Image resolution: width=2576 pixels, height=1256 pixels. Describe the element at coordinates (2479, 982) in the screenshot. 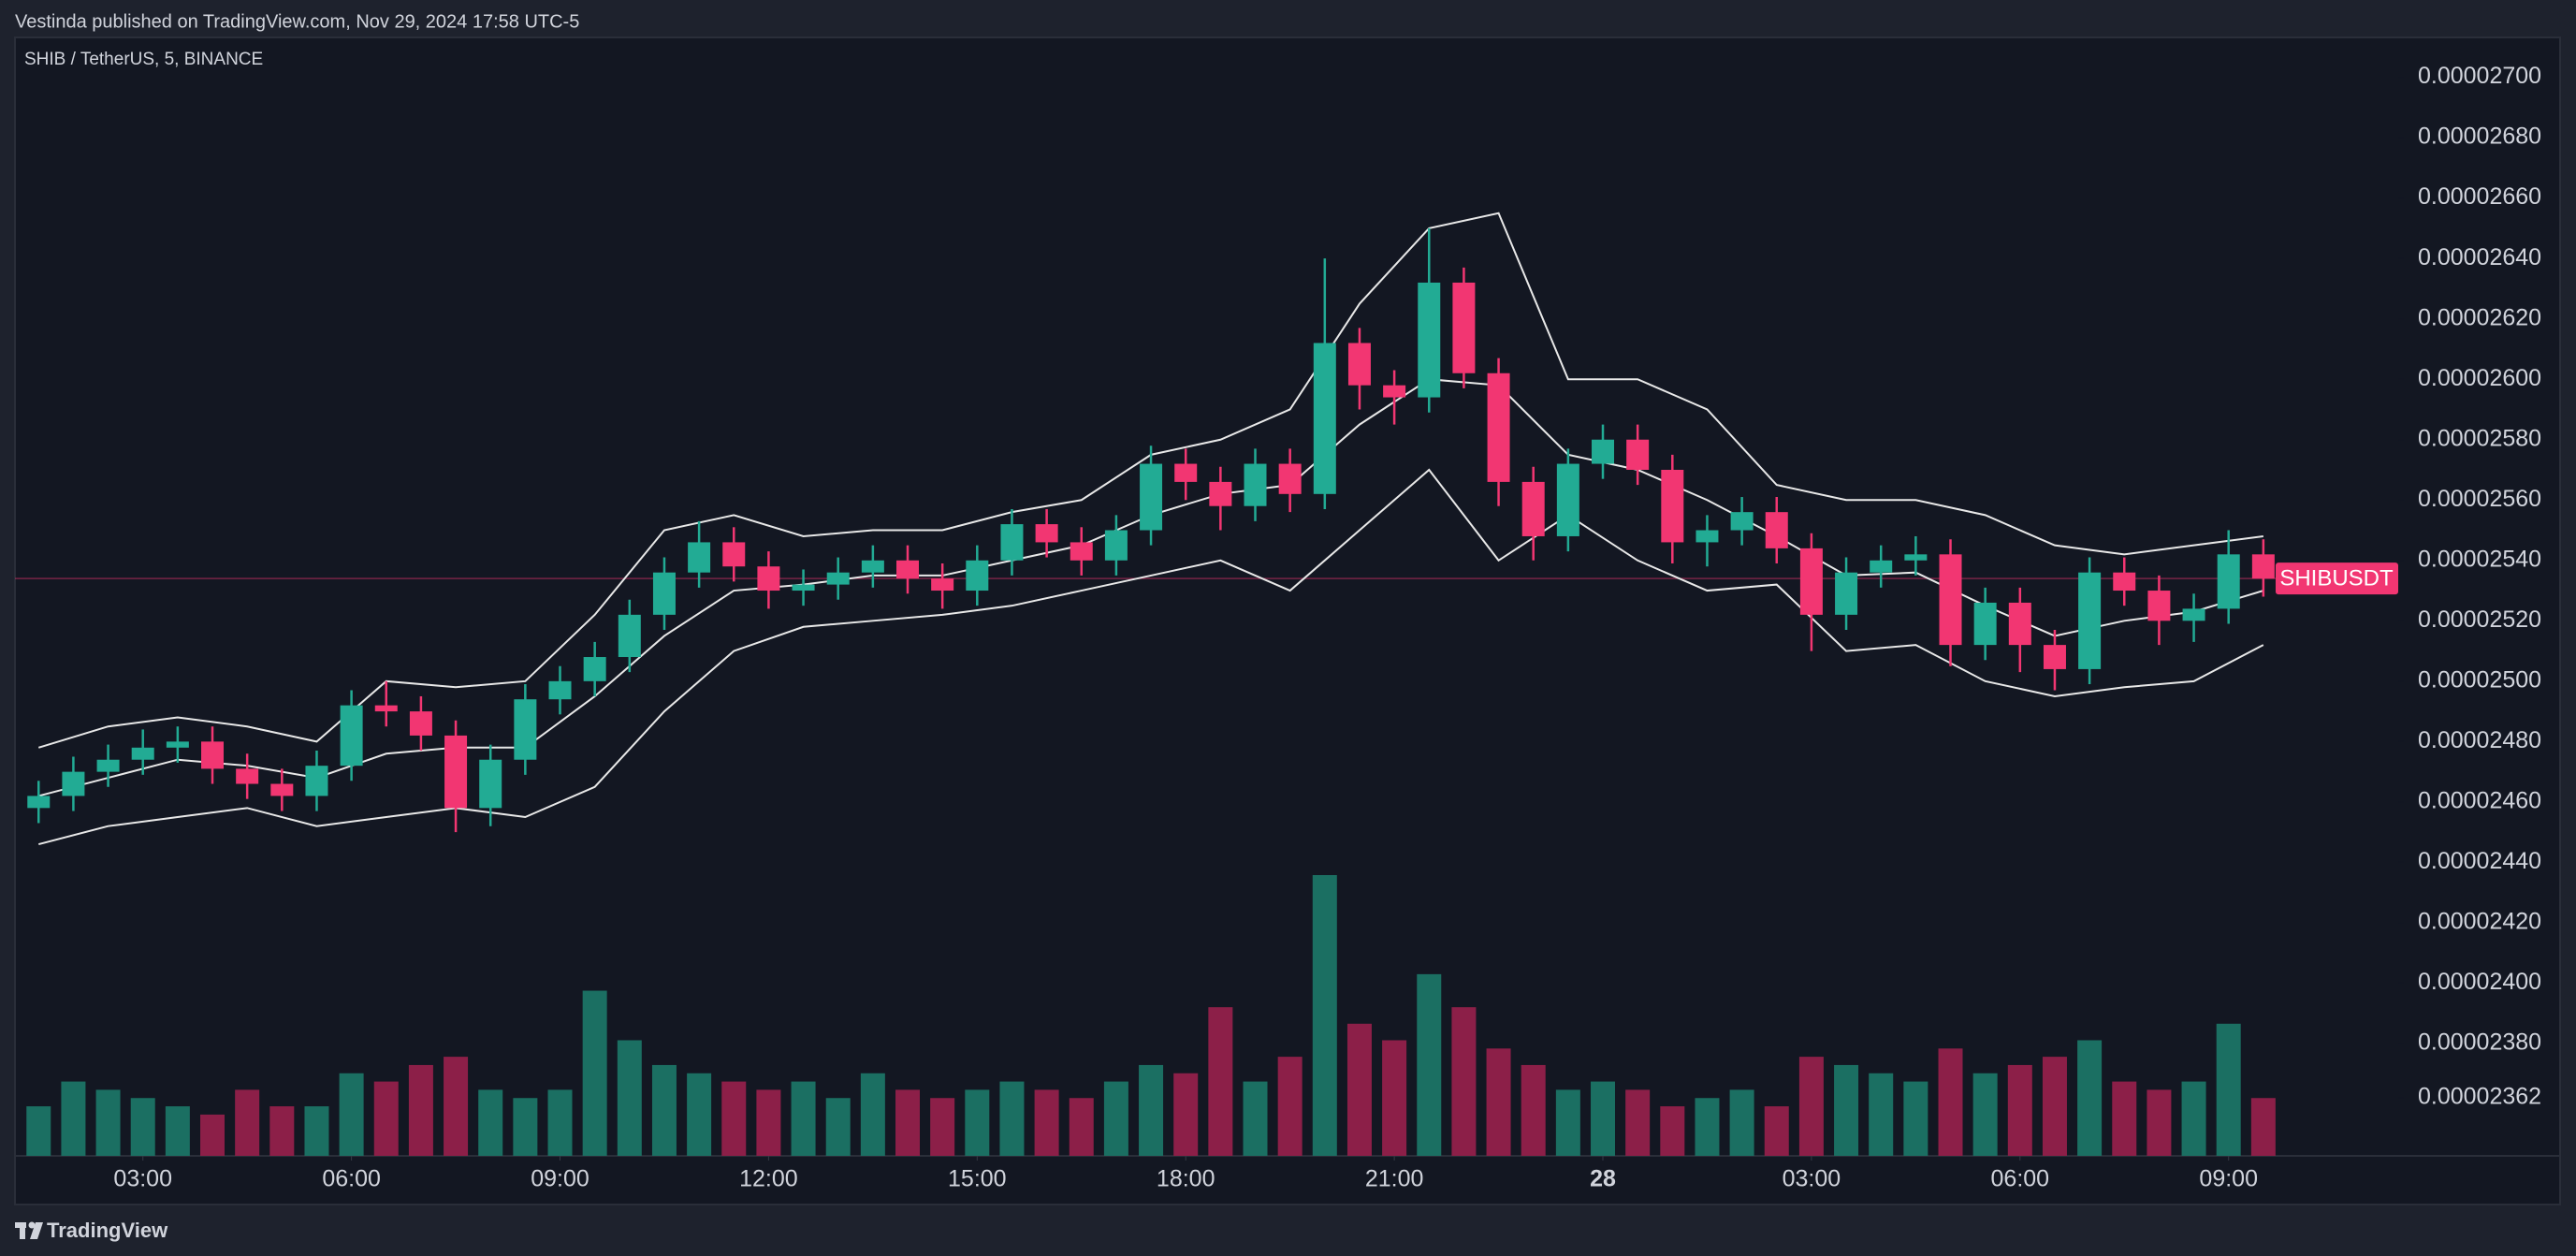

I see `y-tick-label: 0.00002400` at that location.